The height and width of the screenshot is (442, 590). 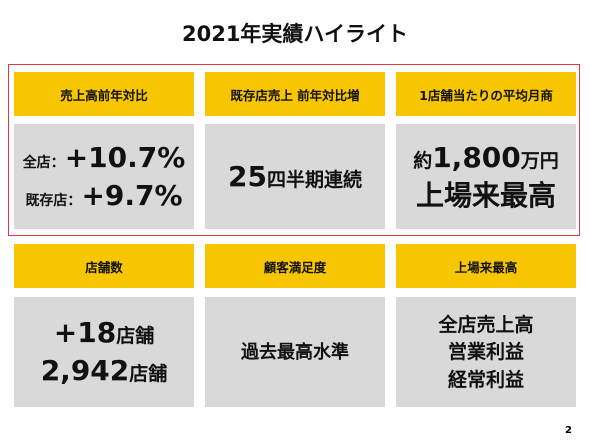 I want to click on text-line: 2,942店舗, so click(x=104, y=371).